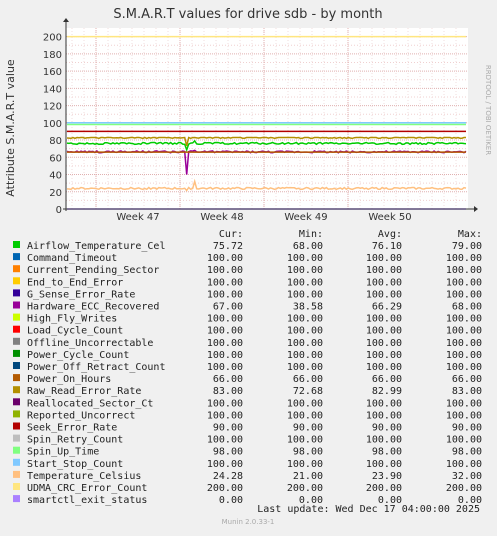 This screenshot has width=497, height=536. I want to click on legend-value-avg: 66.29, so click(387, 307).